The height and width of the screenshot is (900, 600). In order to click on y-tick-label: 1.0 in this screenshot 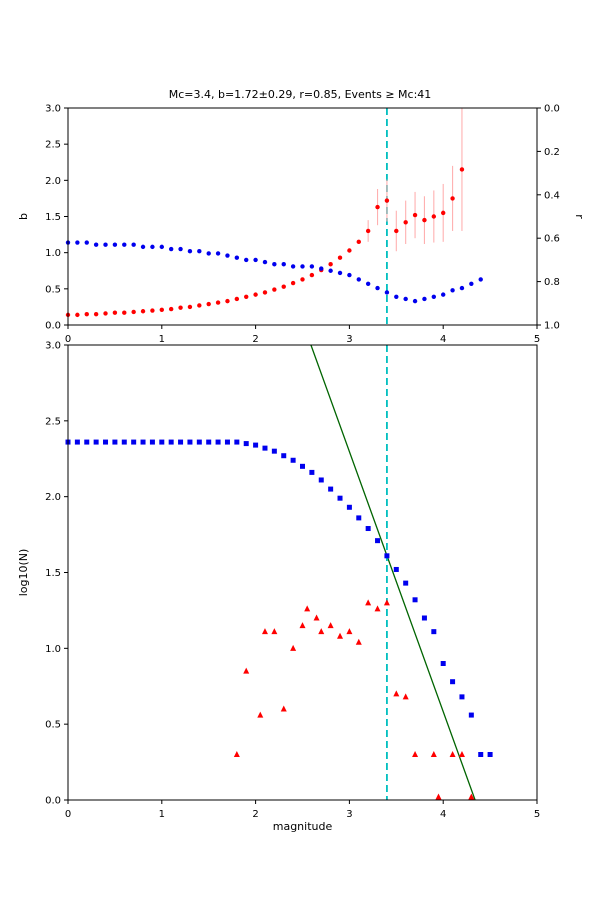, I will do `click(53, 253)`.